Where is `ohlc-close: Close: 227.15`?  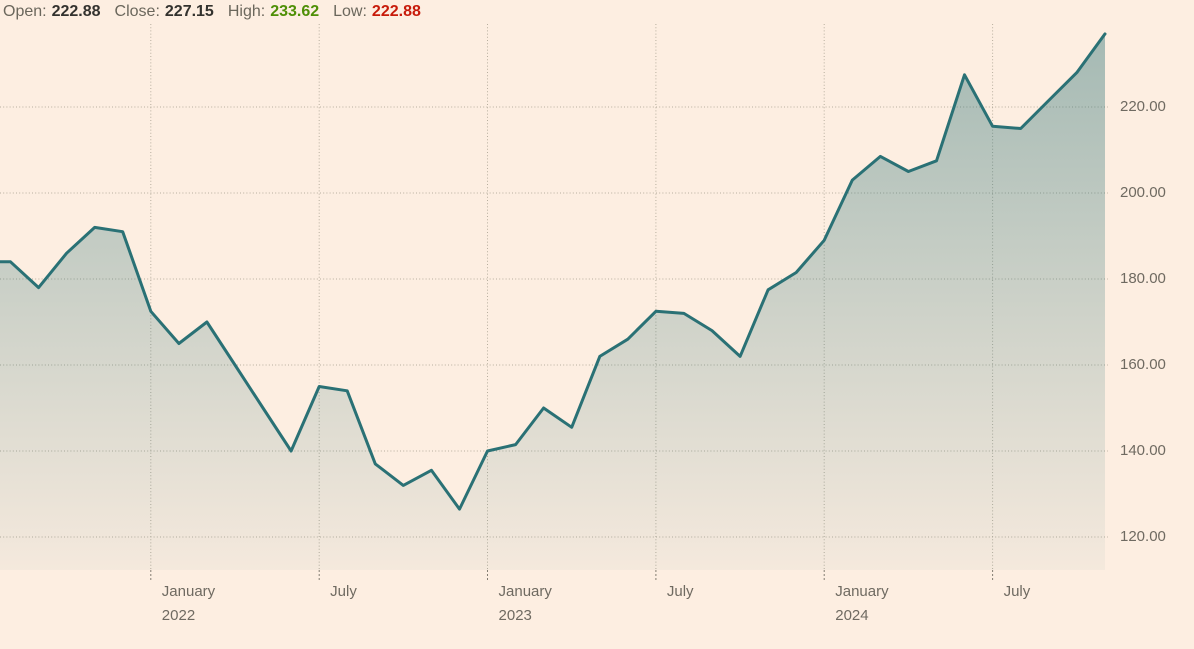 ohlc-close: Close: 227.15 is located at coordinates (164, 12).